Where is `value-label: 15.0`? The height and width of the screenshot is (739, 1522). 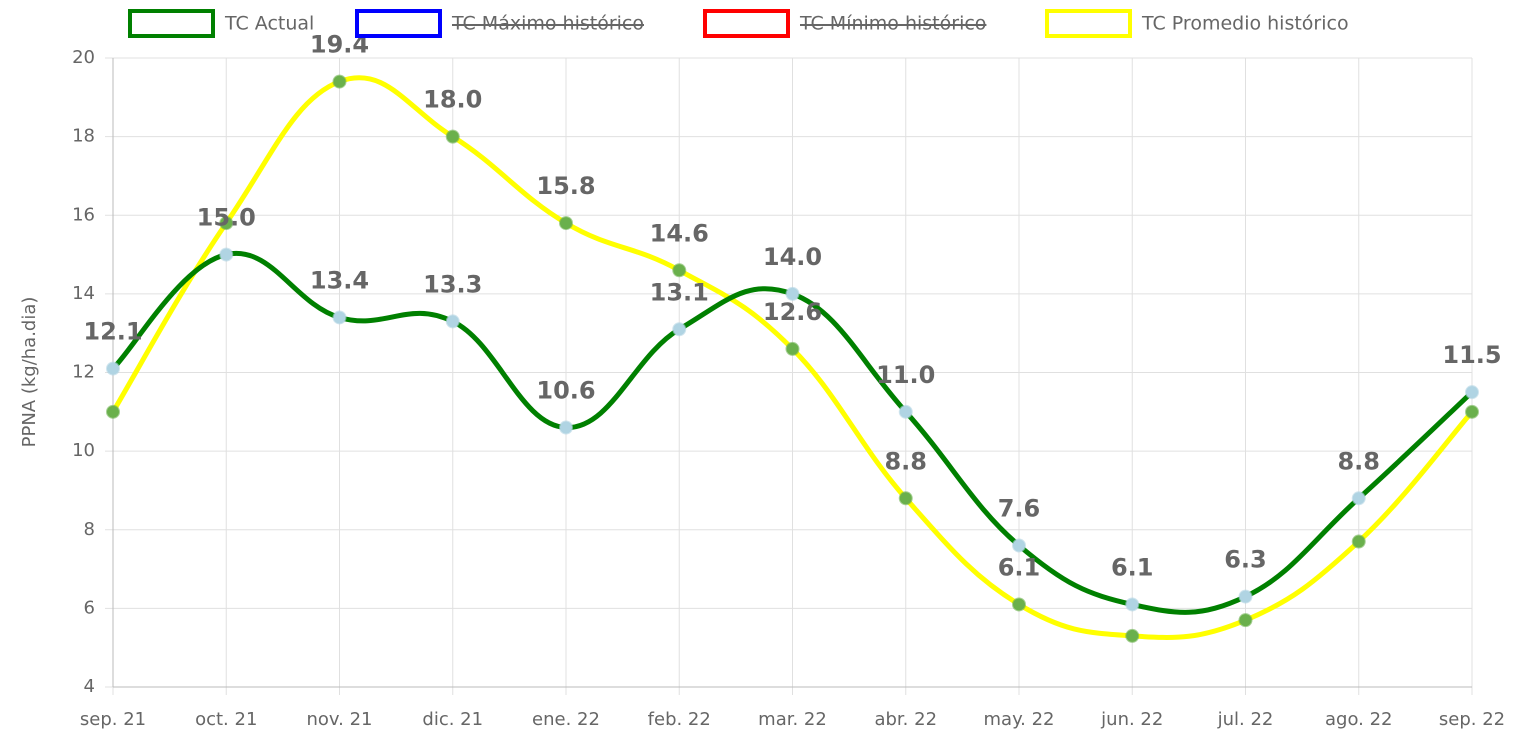 value-label: 15.0 is located at coordinates (226, 218).